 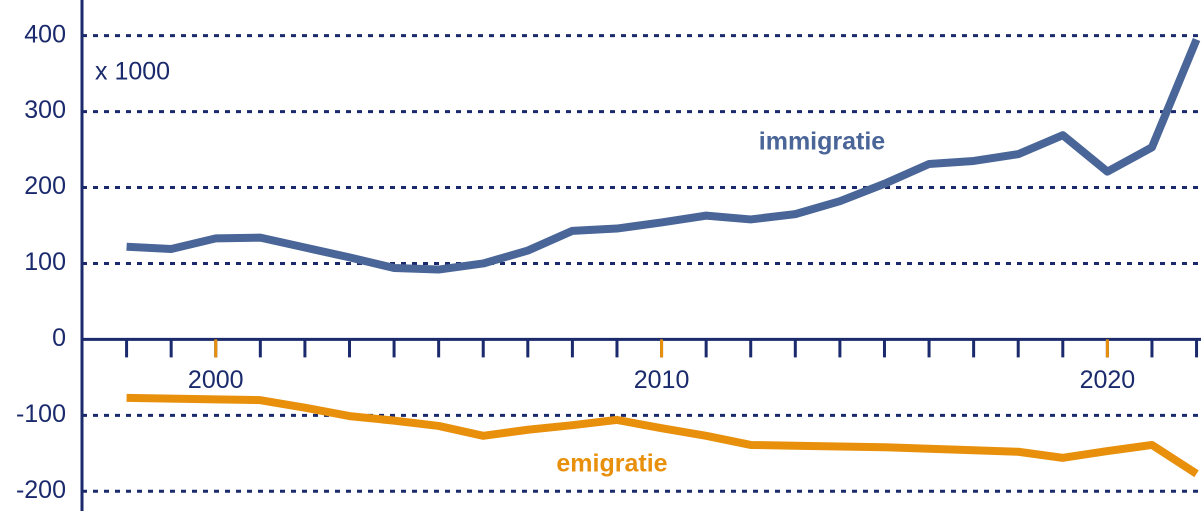 I want to click on y-tick-label: 100, so click(x=45, y=262).